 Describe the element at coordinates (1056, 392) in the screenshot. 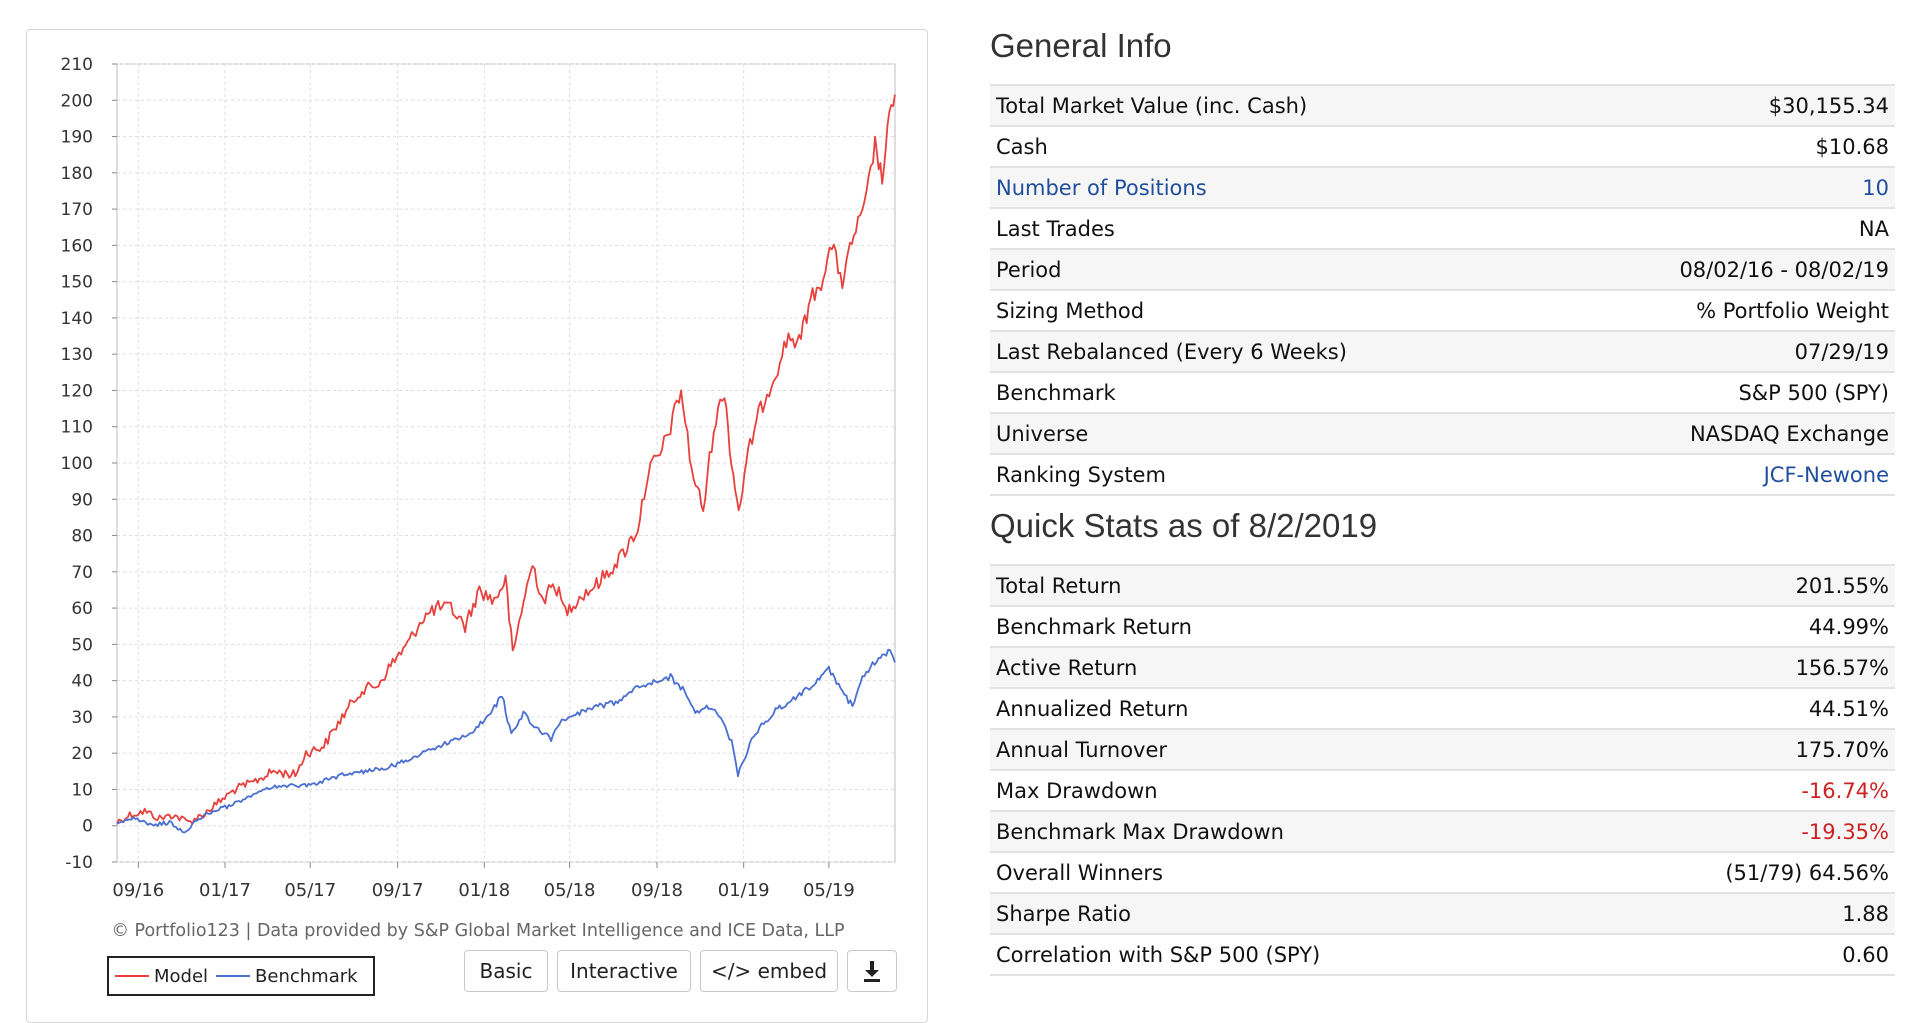

I see `row-label: Benchmark` at that location.